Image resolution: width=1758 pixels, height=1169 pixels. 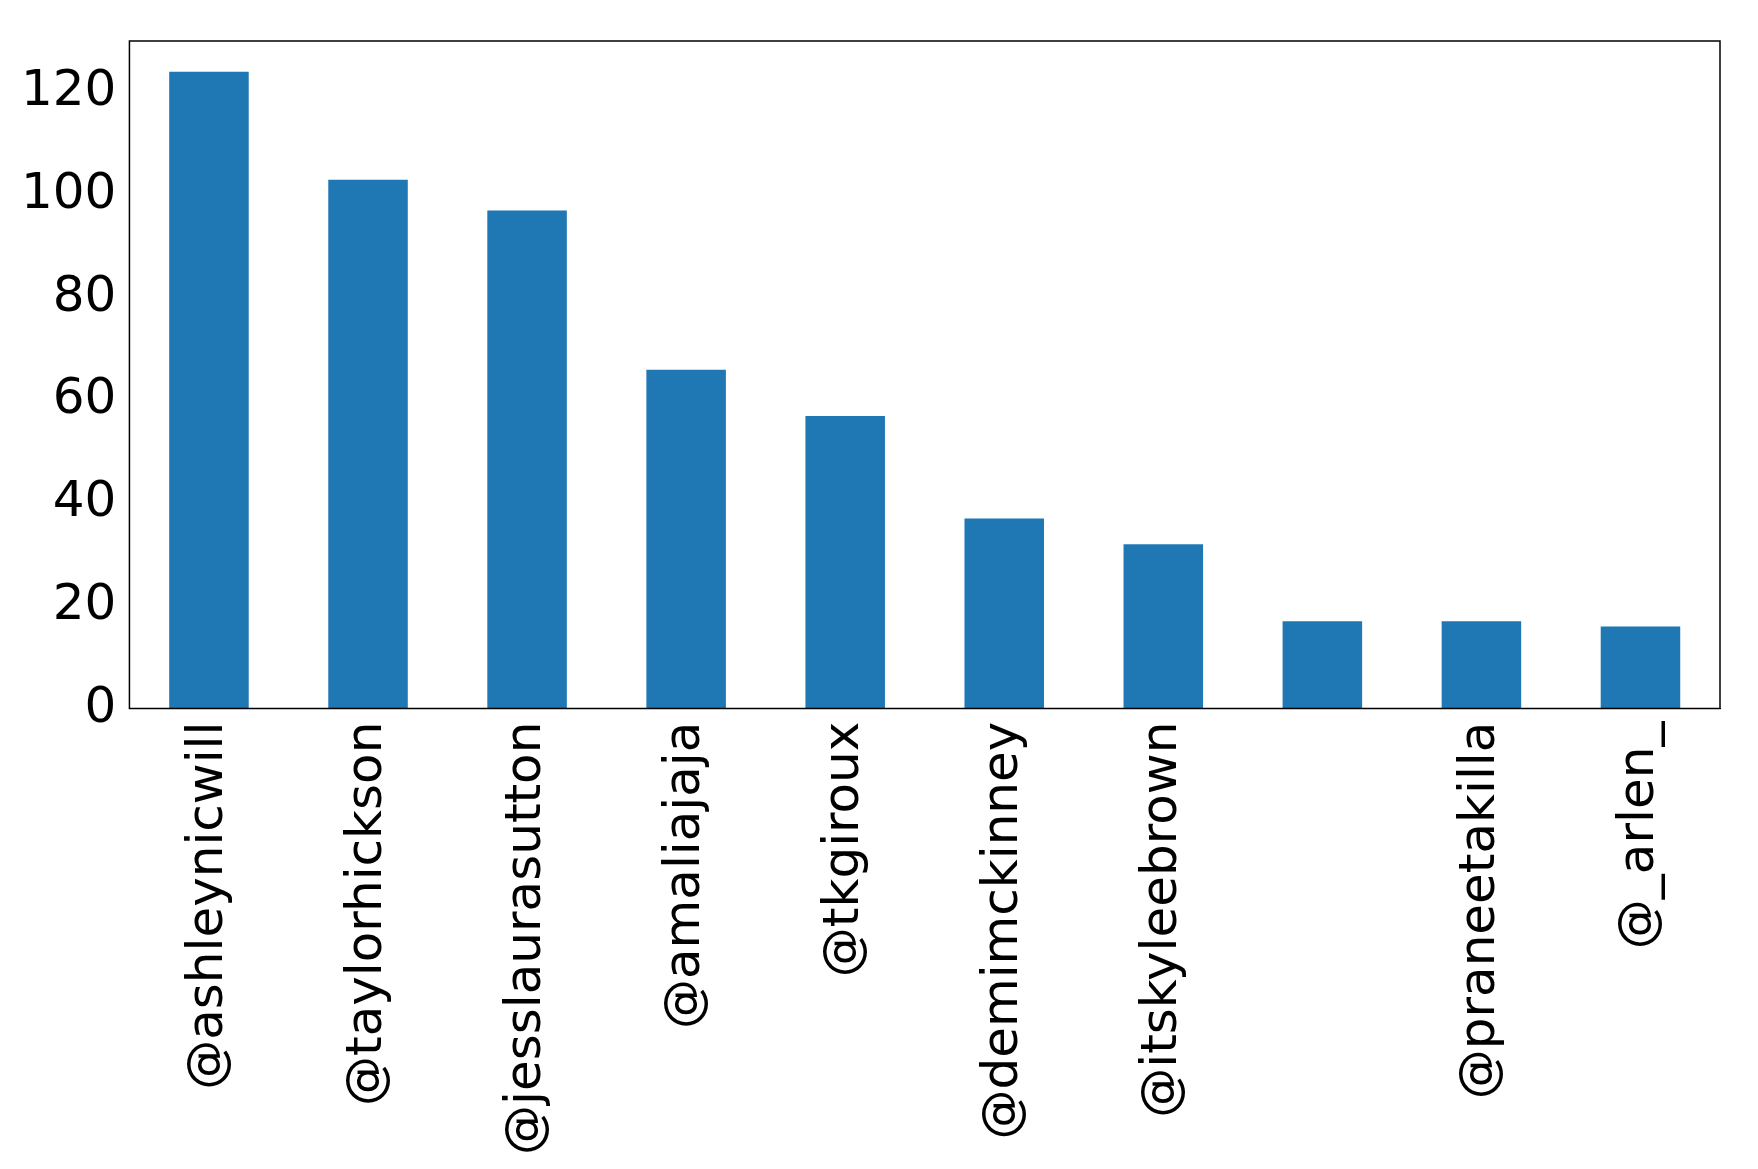 I want to click on y-tick-label: 0, so click(x=100, y=704).